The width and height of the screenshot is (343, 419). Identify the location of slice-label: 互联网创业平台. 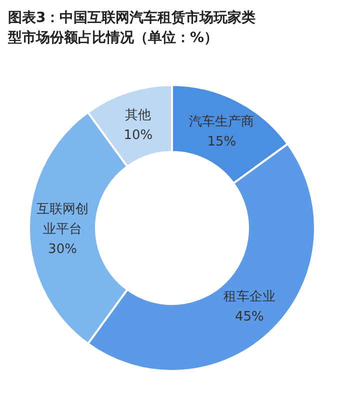
(62, 219).